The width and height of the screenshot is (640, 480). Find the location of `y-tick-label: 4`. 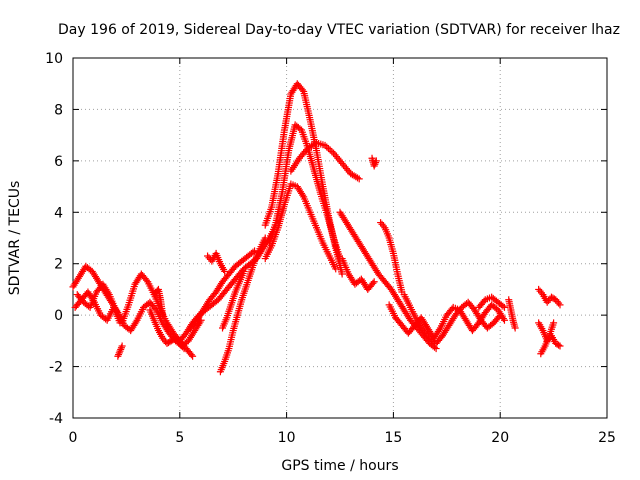

y-tick-label: 4 is located at coordinates (58, 213).